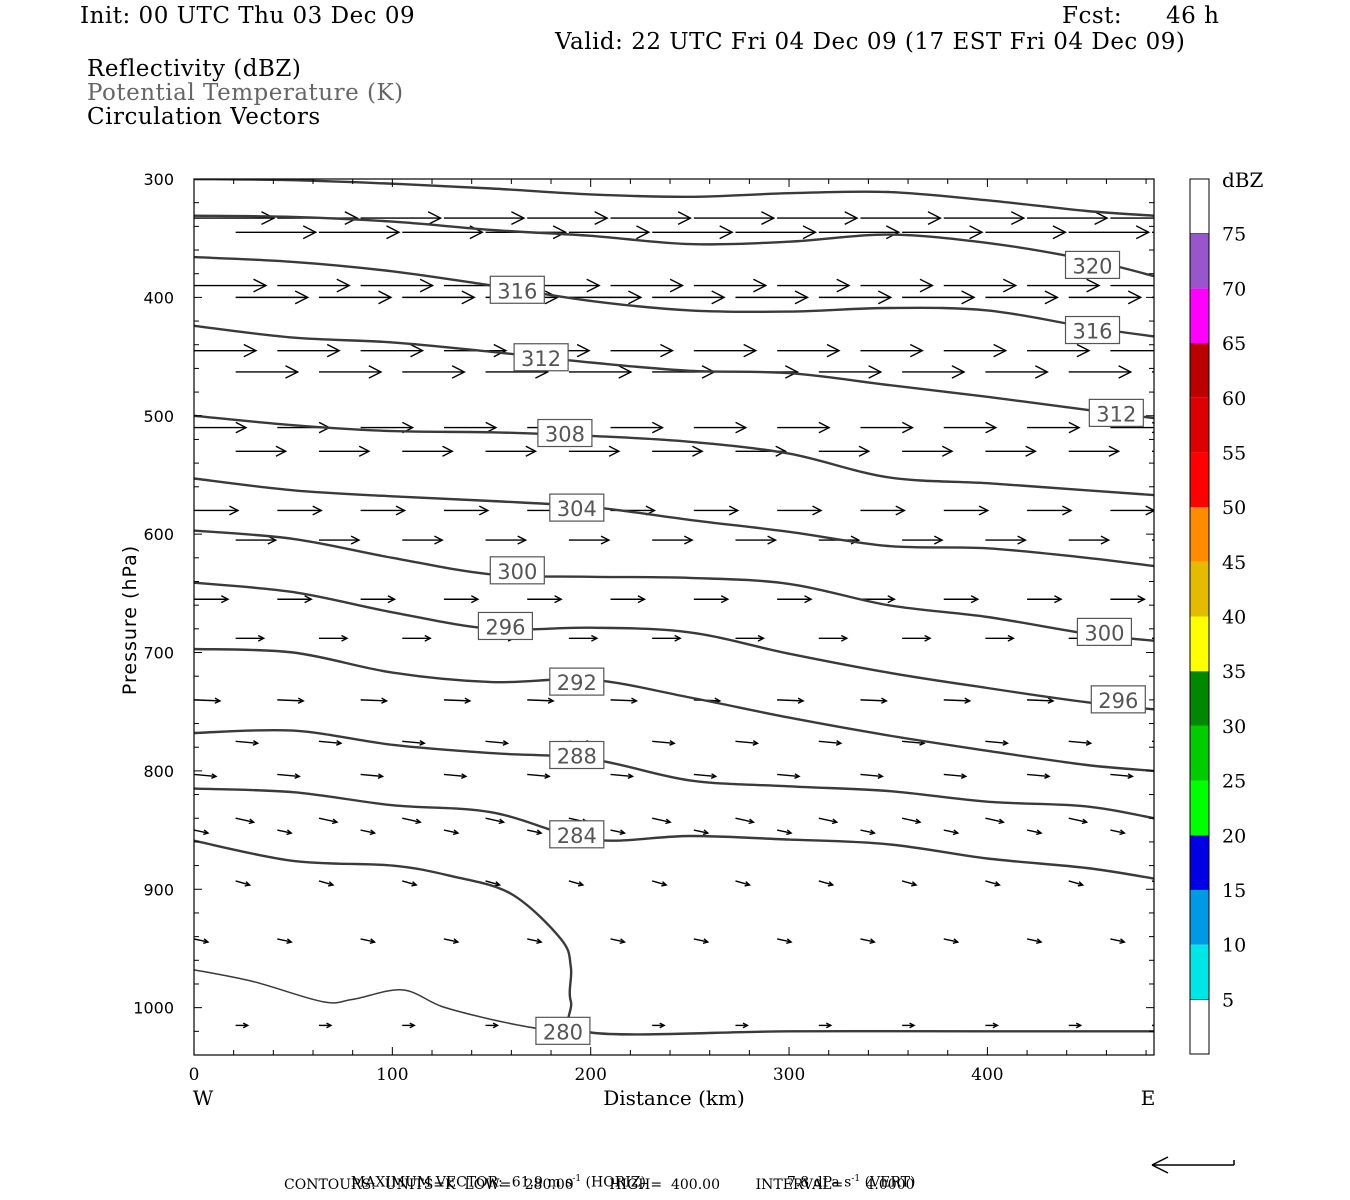 The image size is (1350, 1200). Describe the element at coordinates (565, 433) in the screenshot. I see `contour-label: 308` at that location.